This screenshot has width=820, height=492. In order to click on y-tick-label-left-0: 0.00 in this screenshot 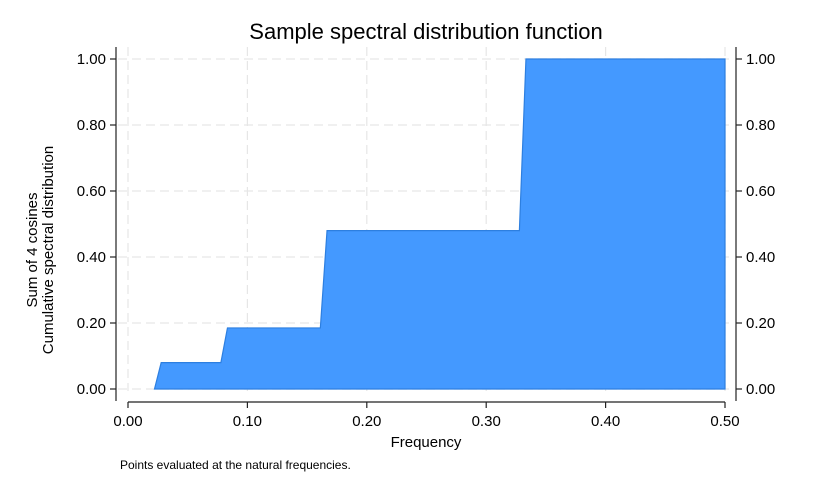, I will do `click(91, 389)`.